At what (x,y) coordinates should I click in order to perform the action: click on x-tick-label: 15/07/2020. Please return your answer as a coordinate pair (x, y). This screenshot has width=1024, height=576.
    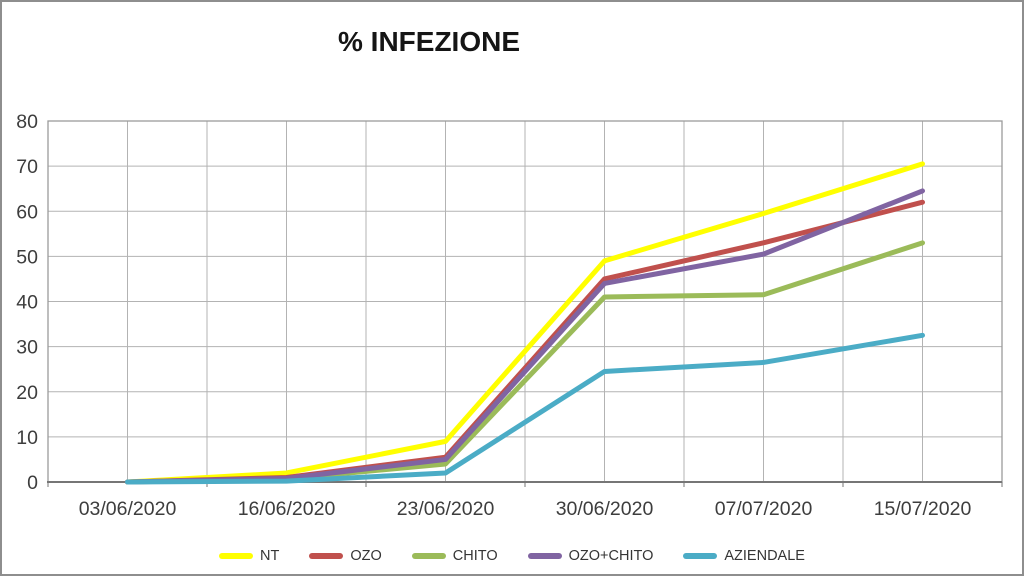
    Looking at the image, I should click on (923, 509).